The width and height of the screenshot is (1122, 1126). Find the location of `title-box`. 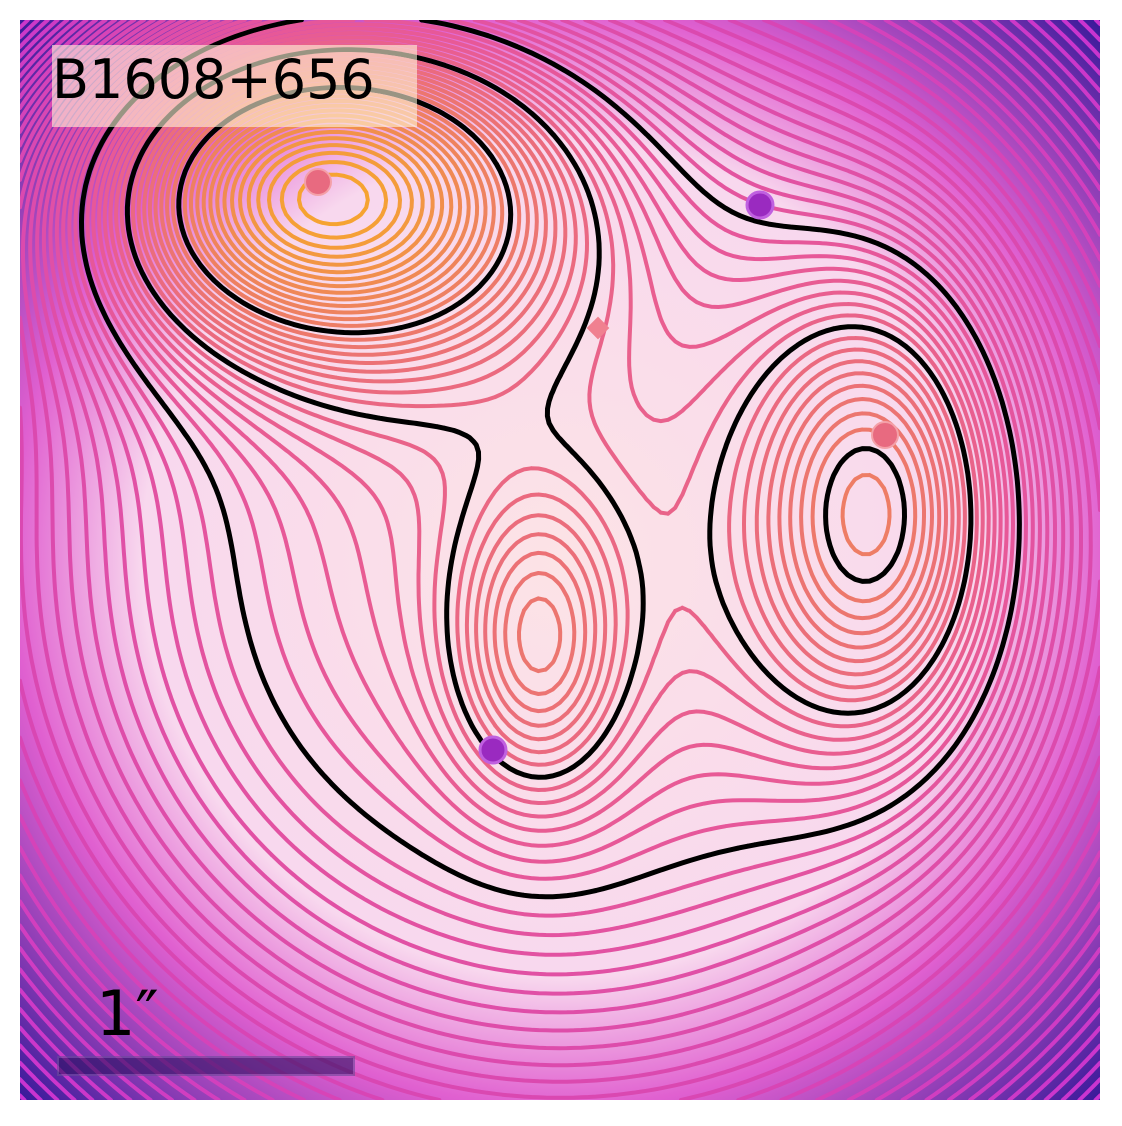

title-box is located at coordinates (234, 86).